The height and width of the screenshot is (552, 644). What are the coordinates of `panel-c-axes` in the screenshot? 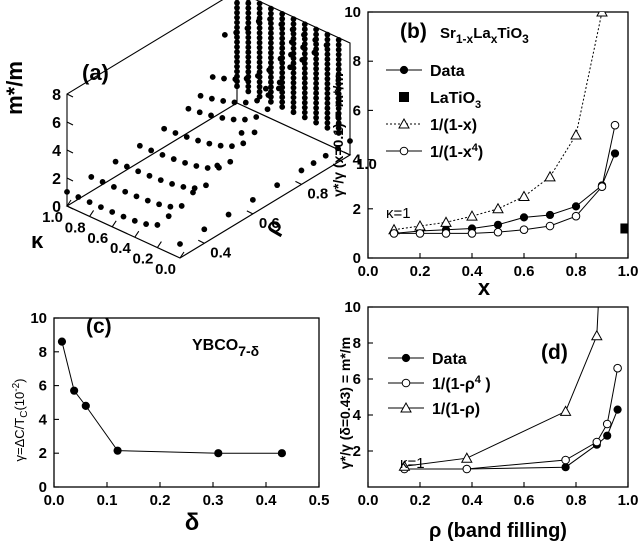 It's located at (186, 402).